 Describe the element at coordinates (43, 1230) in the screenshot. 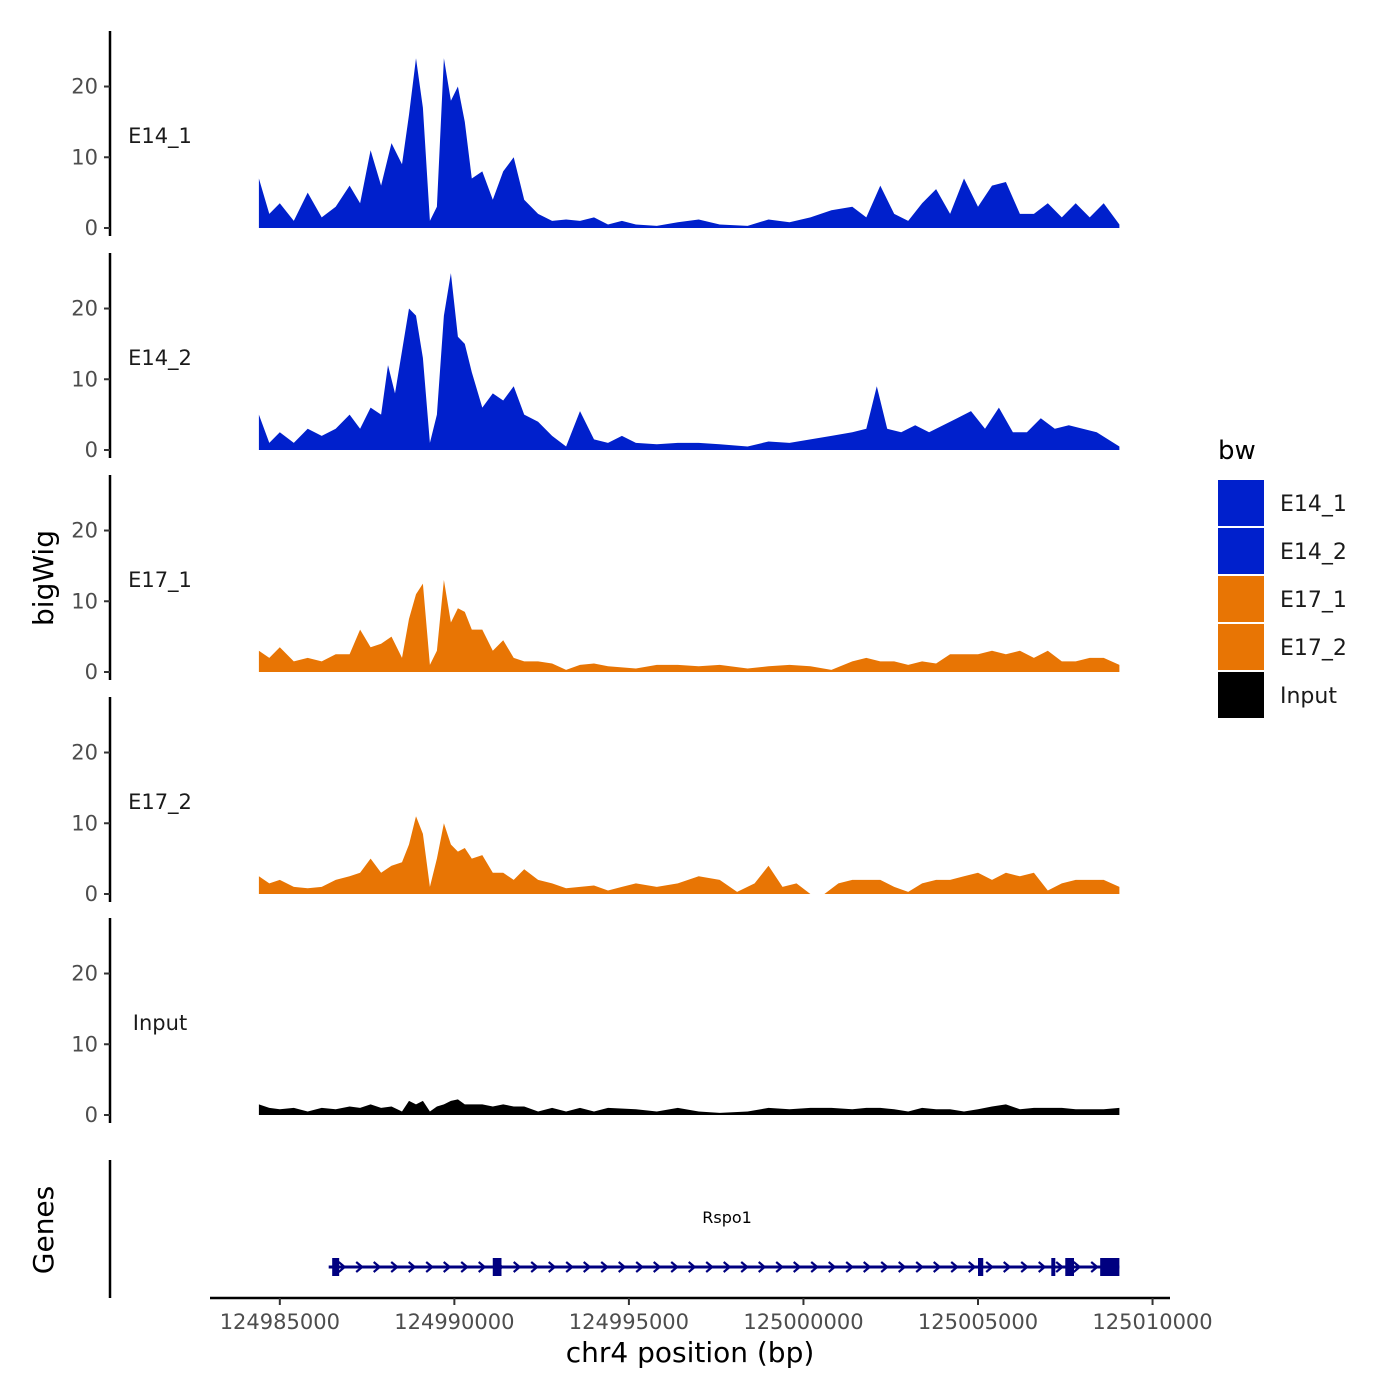

I see `genes-panel-title: Genes` at that location.